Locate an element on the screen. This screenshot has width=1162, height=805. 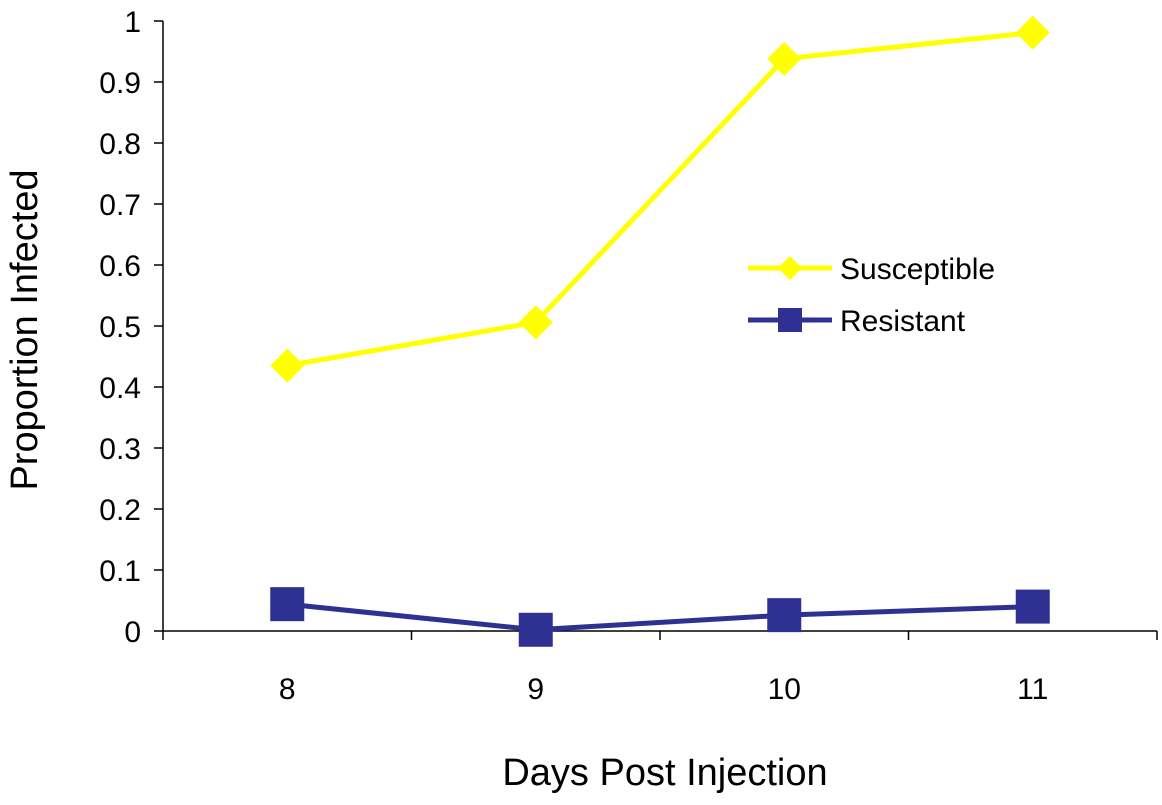
y-axis-title: Proportion Infected is located at coordinates (25, 329).